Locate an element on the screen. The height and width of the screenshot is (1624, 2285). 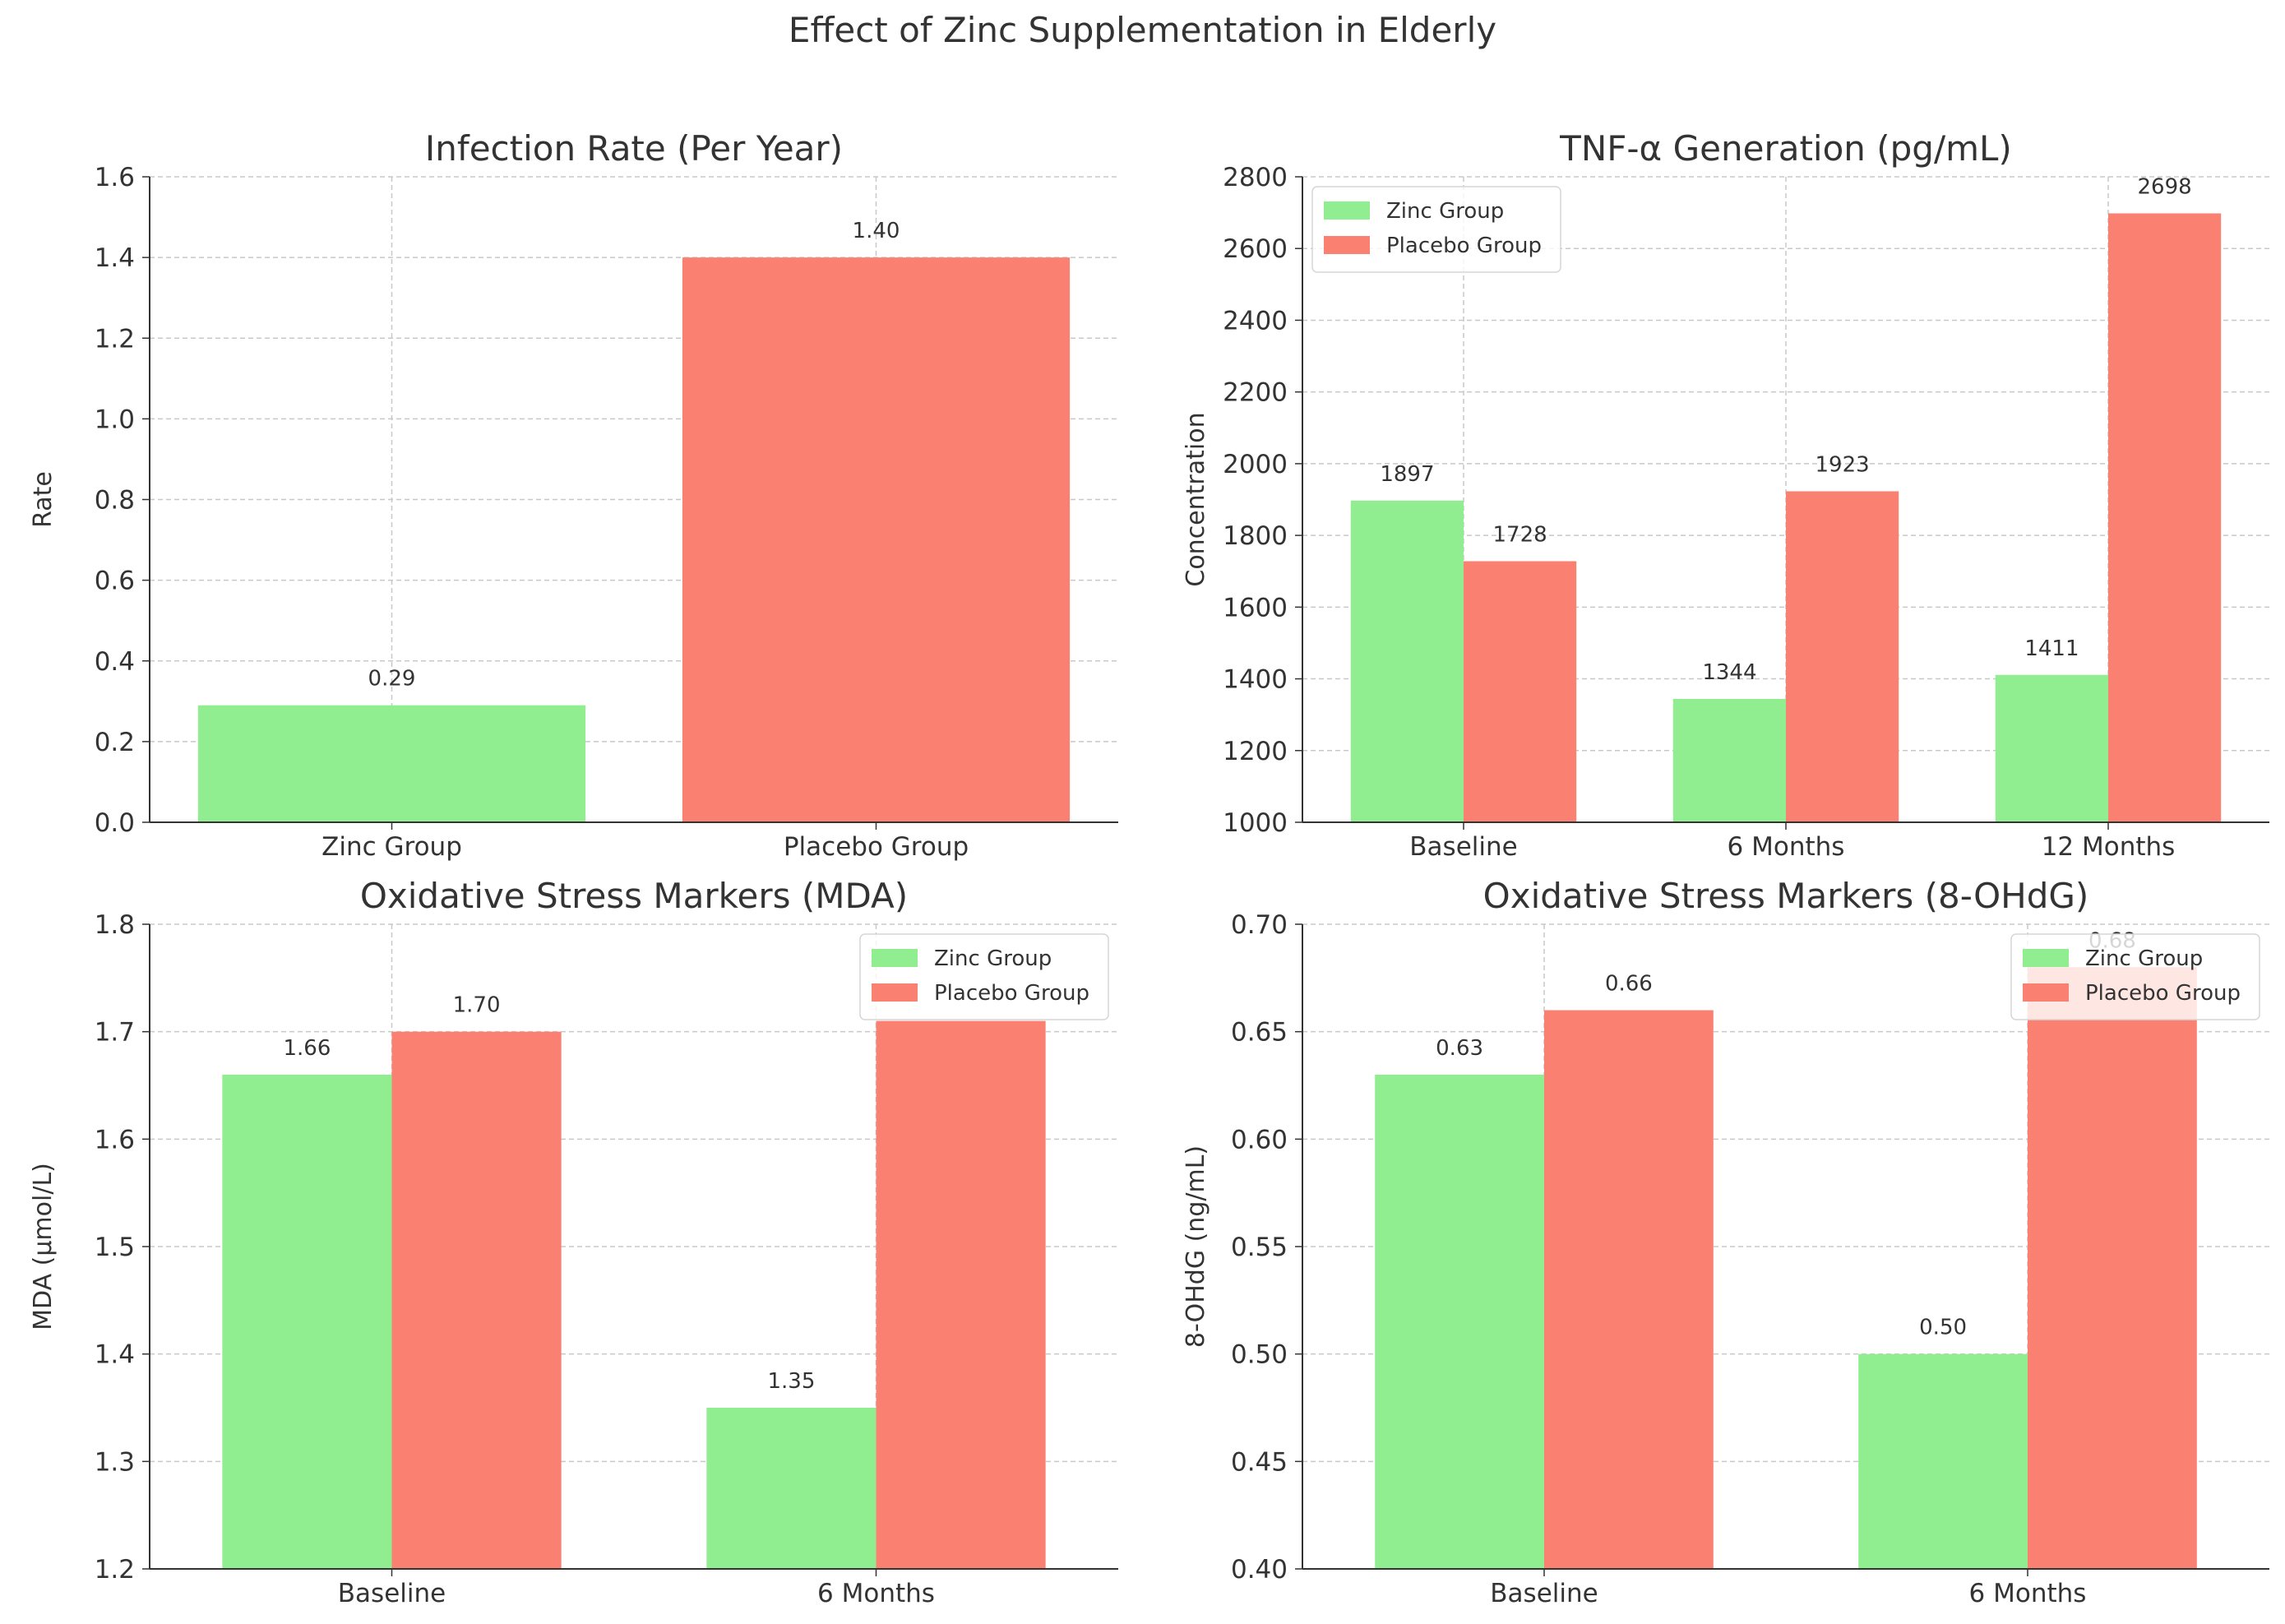
bar-value-label: 1728 is located at coordinates (1520, 535).